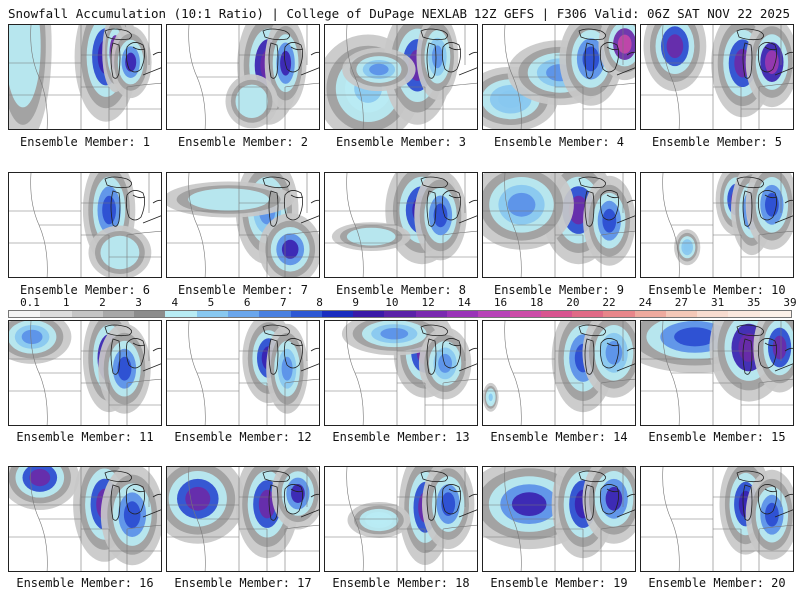 The height and width of the screenshot is (600, 800). Describe the element at coordinates (356, 302) in the screenshot. I see `colorbar-tick-label: 9` at that location.